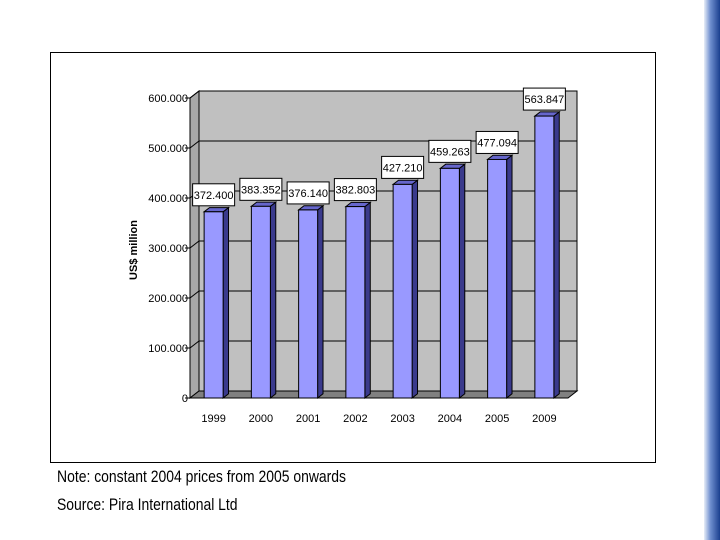 Image resolution: width=720 pixels, height=540 pixels. I want to click on y-axis-label: US$ million, so click(134, 250).